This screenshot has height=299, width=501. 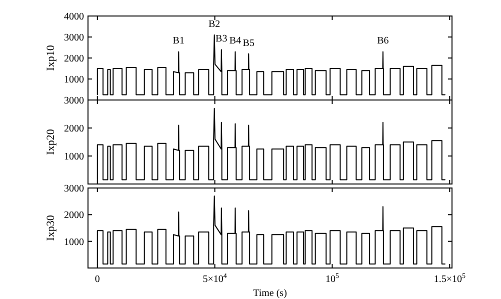 I want to click on x-tick-label: 10$^{5}$, so click(x=332, y=278).